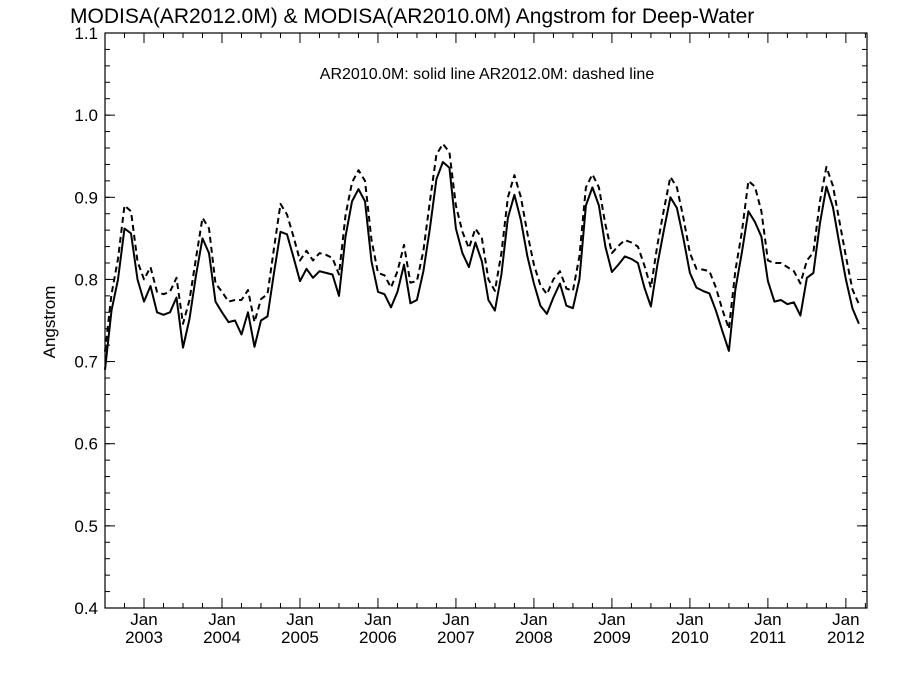  What do you see at coordinates (534, 637) in the screenshot?
I see `x-tick-year-label: 2008` at bounding box center [534, 637].